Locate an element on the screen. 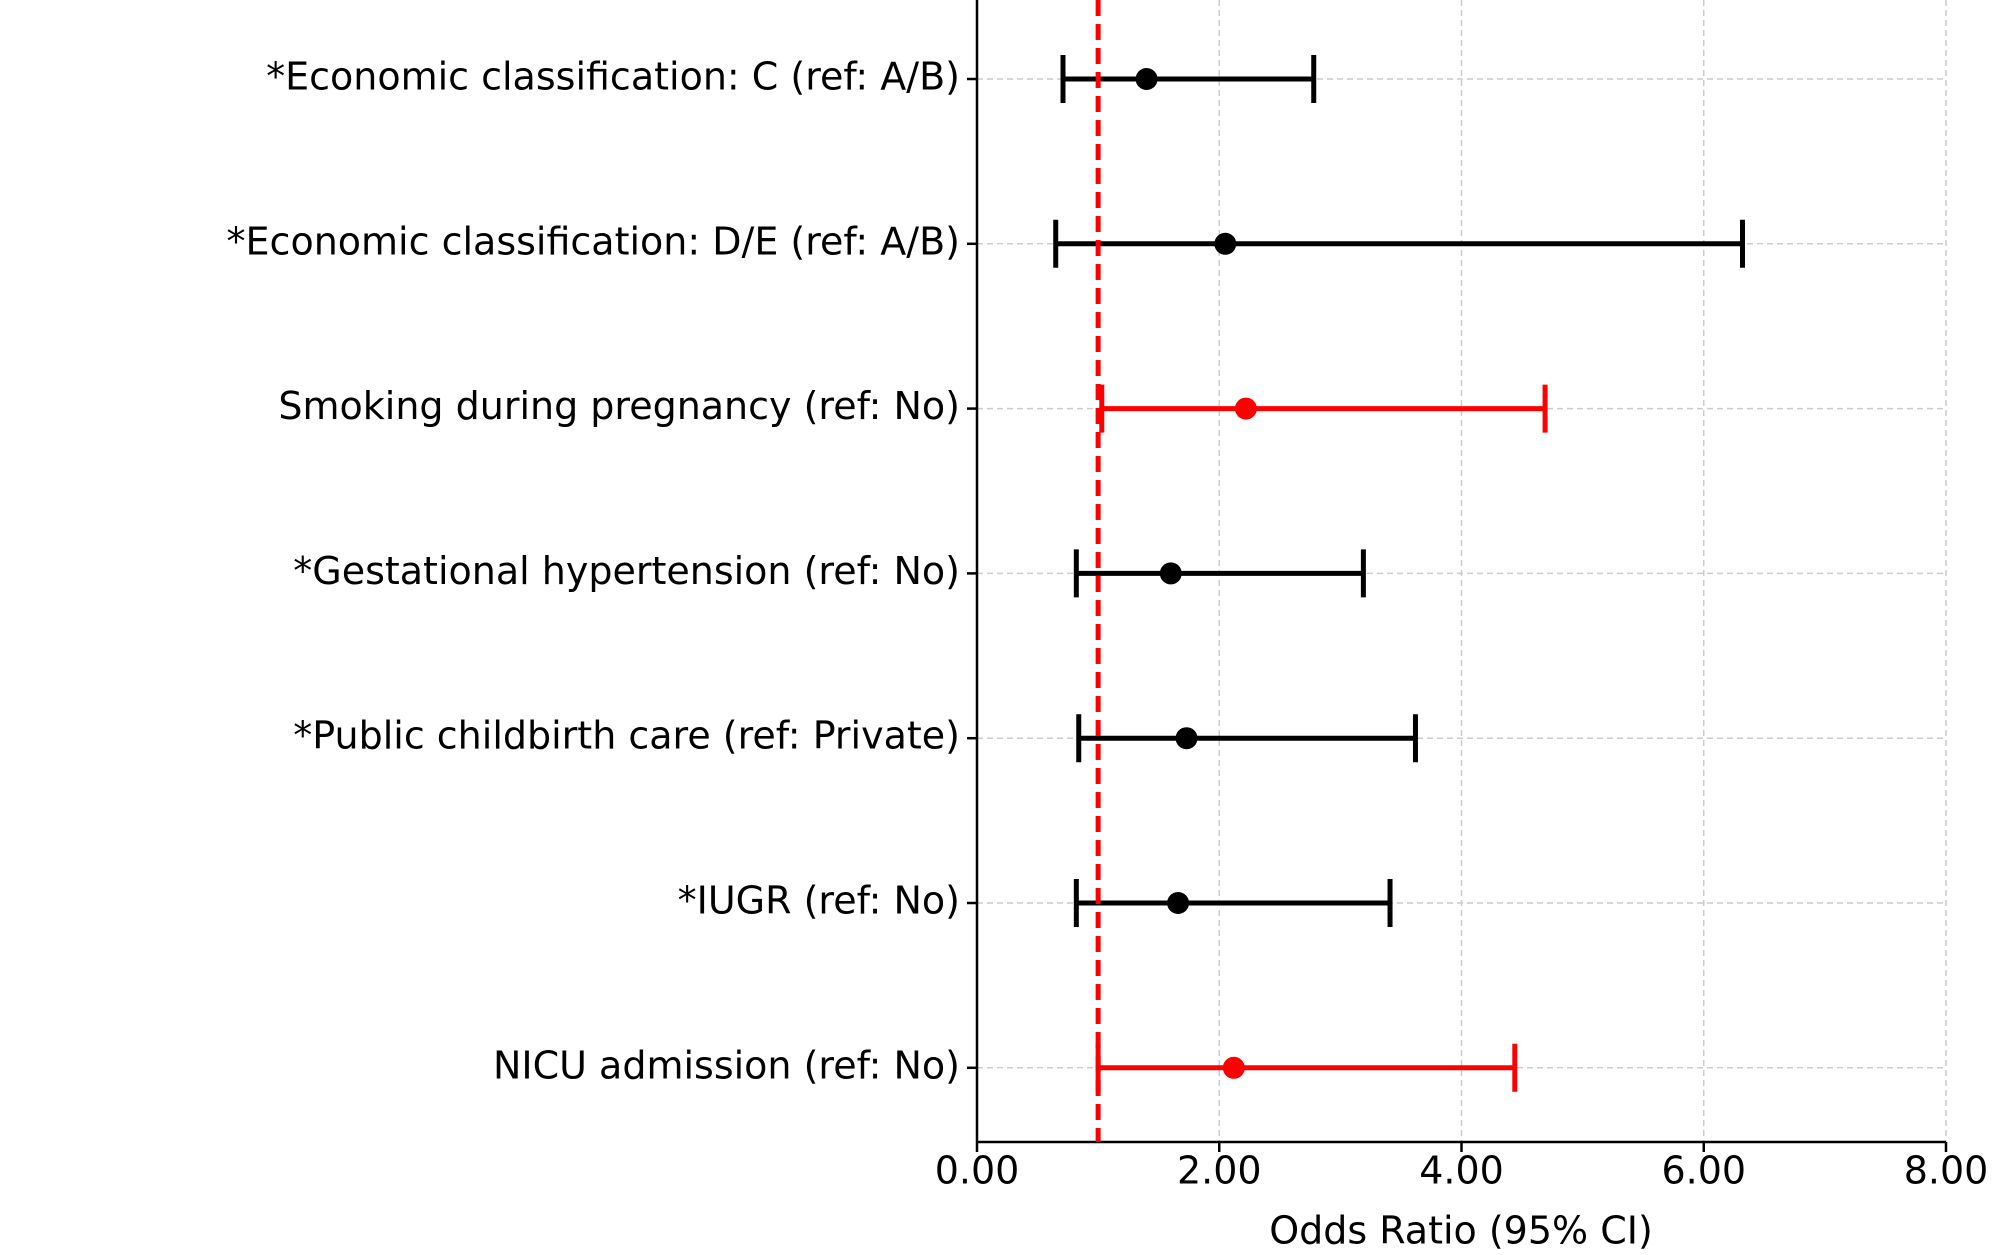 The height and width of the screenshot is (1255, 2000). x-axis-title: Odds Ratio (95% CI) is located at coordinates (1461, 1231).